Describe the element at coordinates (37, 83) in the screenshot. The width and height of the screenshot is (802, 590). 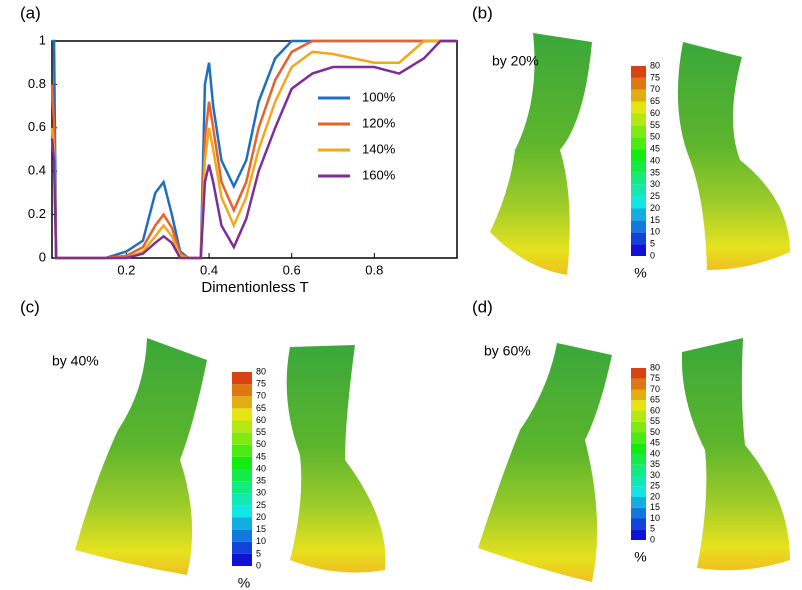
I see `y-tick-label: 0.8` at that location.